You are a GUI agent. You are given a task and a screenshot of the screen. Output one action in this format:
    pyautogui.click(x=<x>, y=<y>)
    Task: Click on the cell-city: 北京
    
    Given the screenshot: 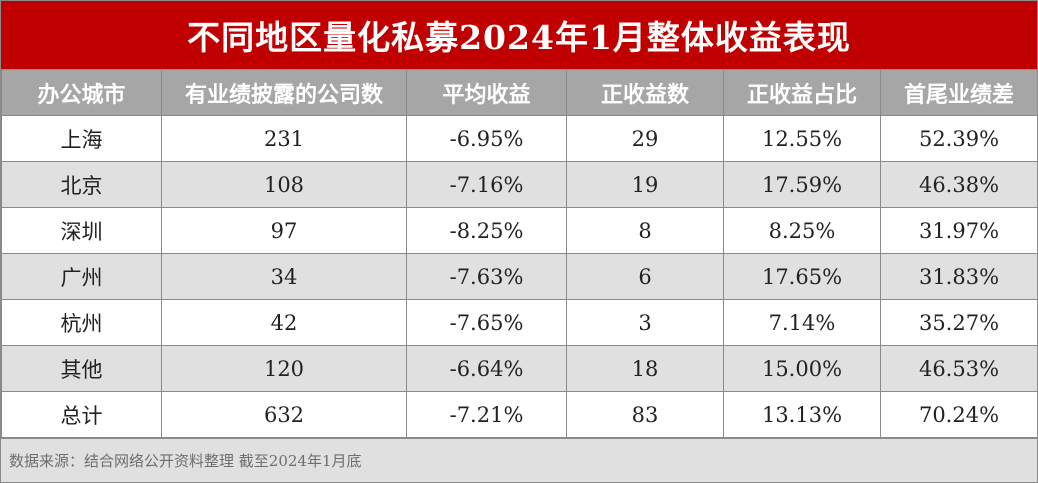 What is the action you would take?
    pyautogui.click(x=81, y=184)
    